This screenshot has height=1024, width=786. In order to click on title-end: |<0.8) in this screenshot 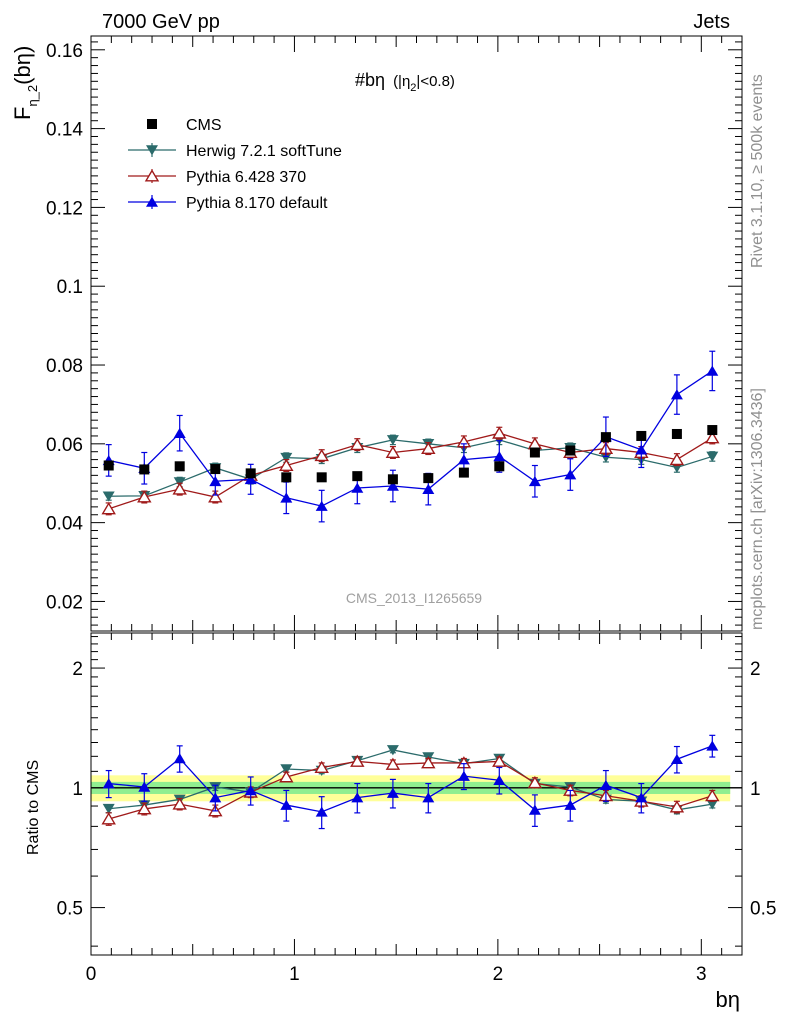, I will do `click(435, 81)`.